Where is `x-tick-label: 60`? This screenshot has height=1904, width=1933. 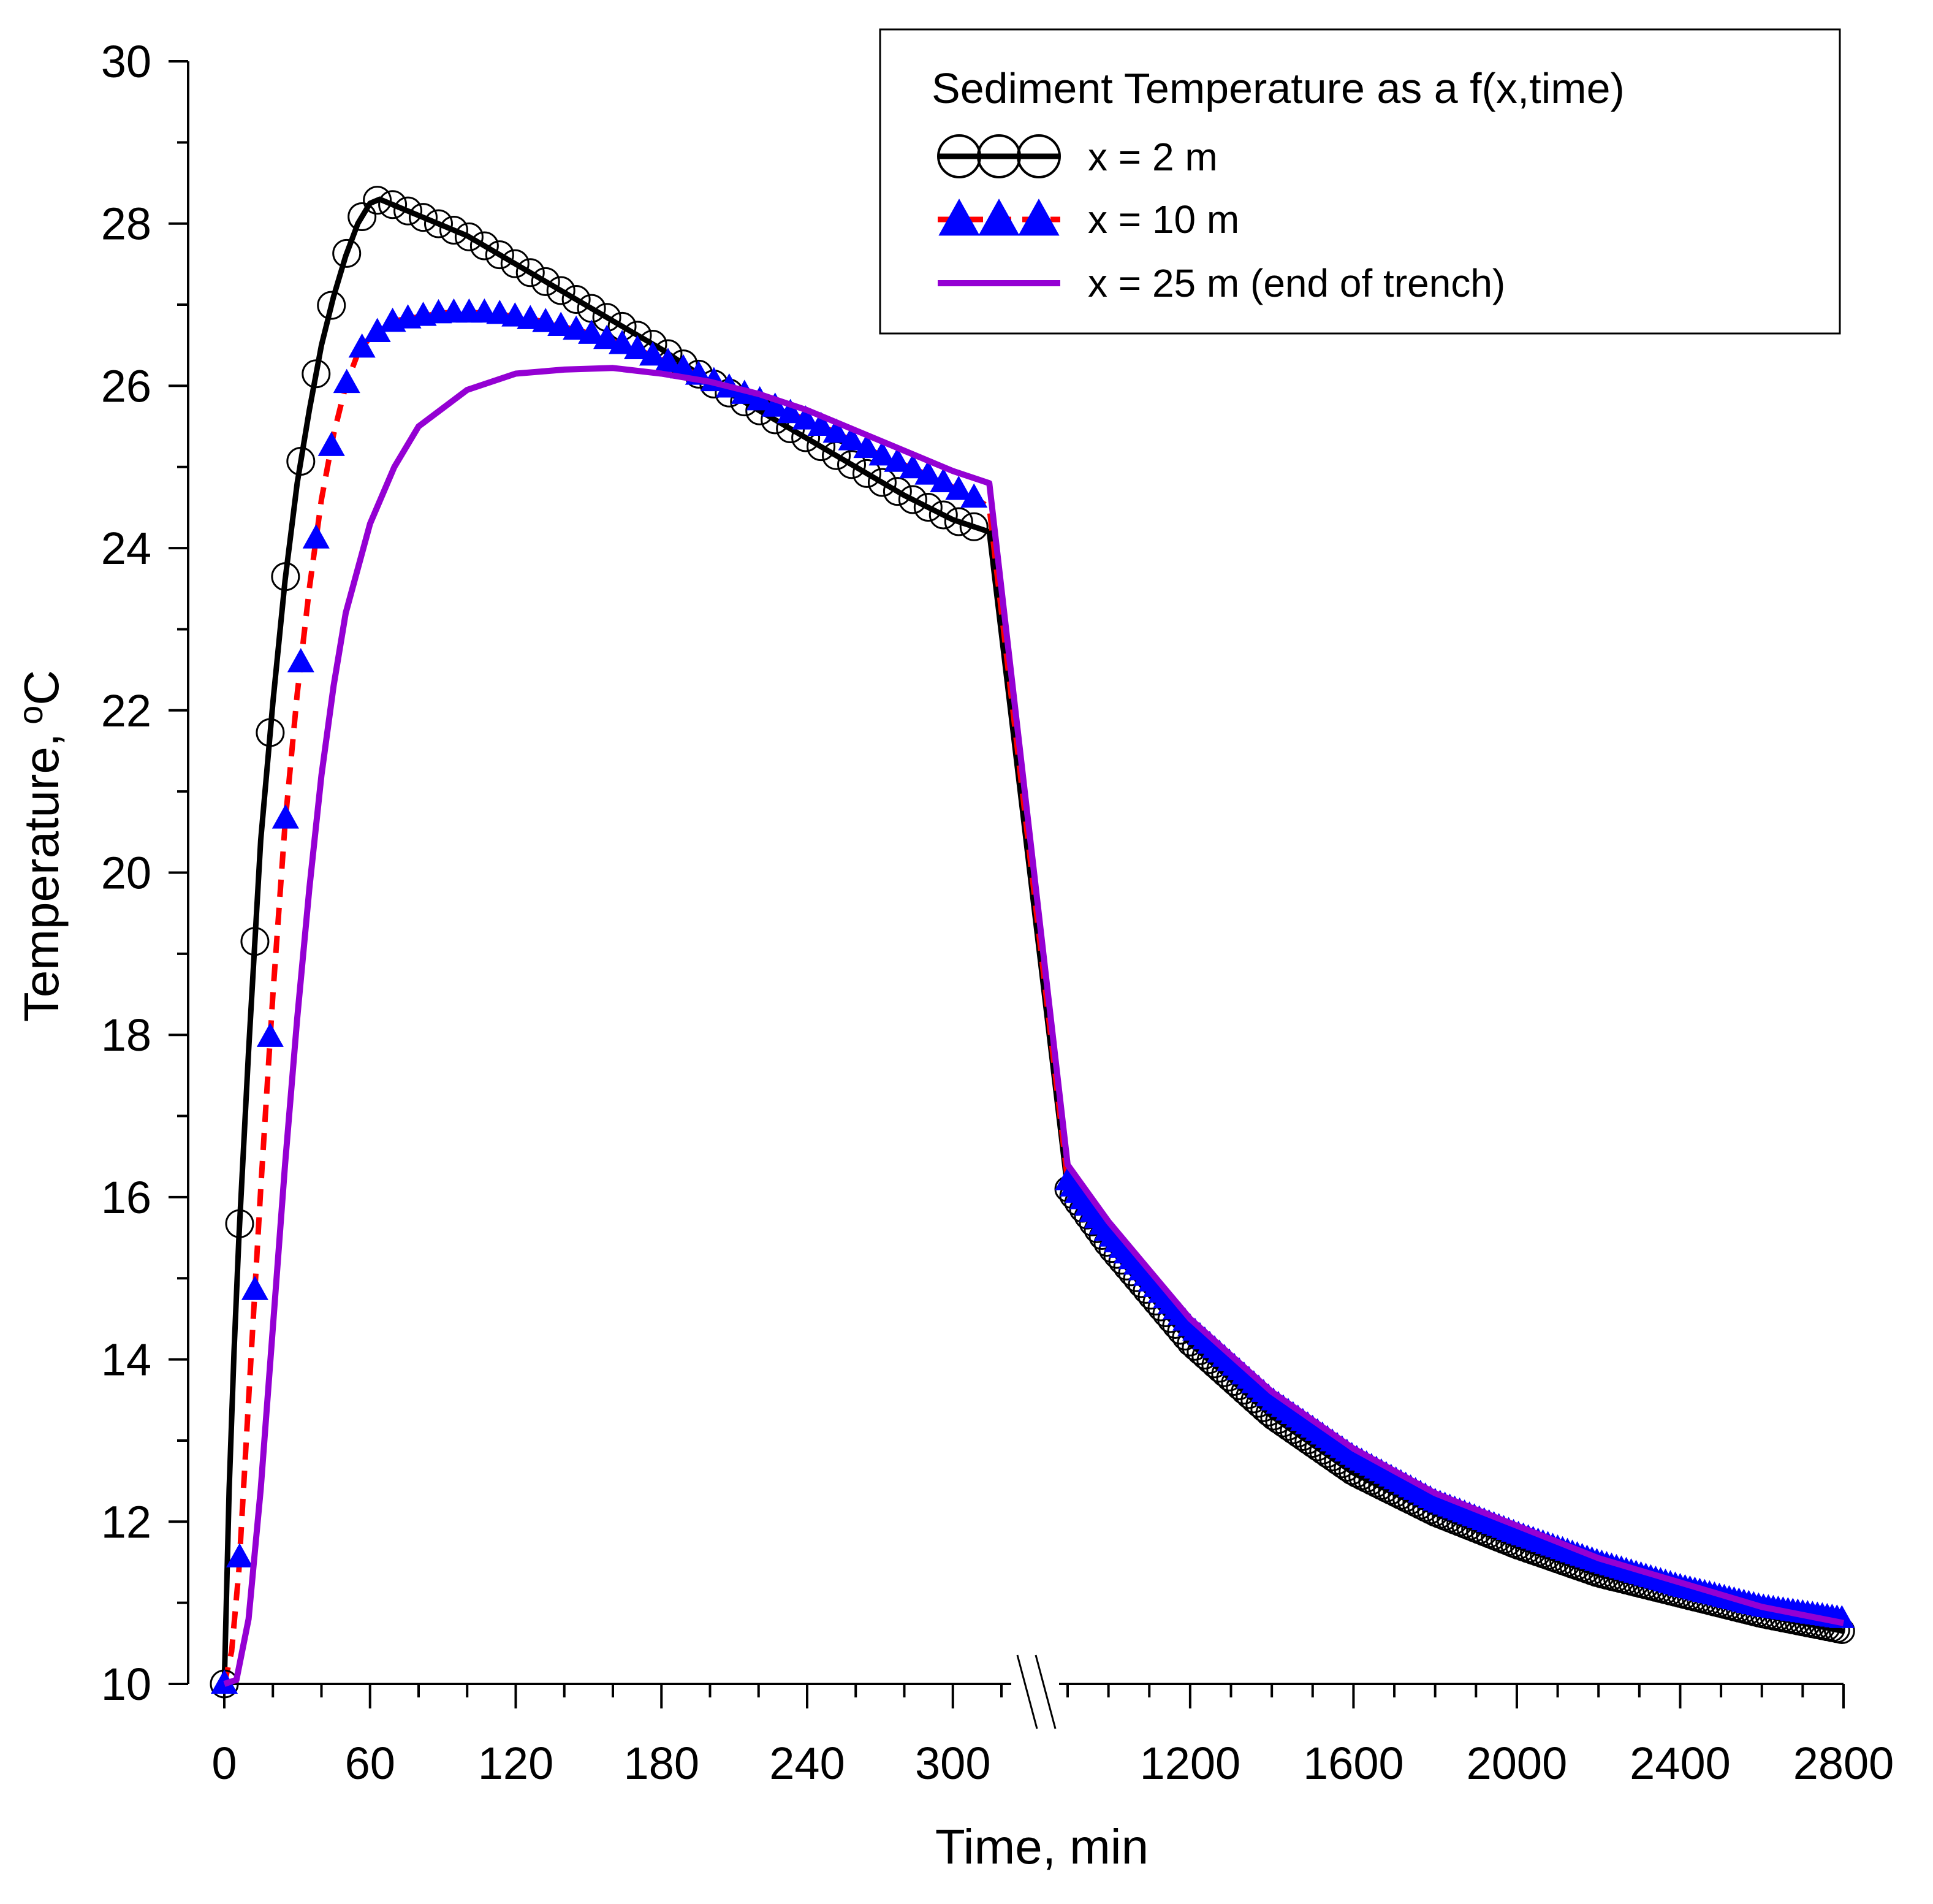
x-tick-label: 60 is located at coordinates (370, 1763).